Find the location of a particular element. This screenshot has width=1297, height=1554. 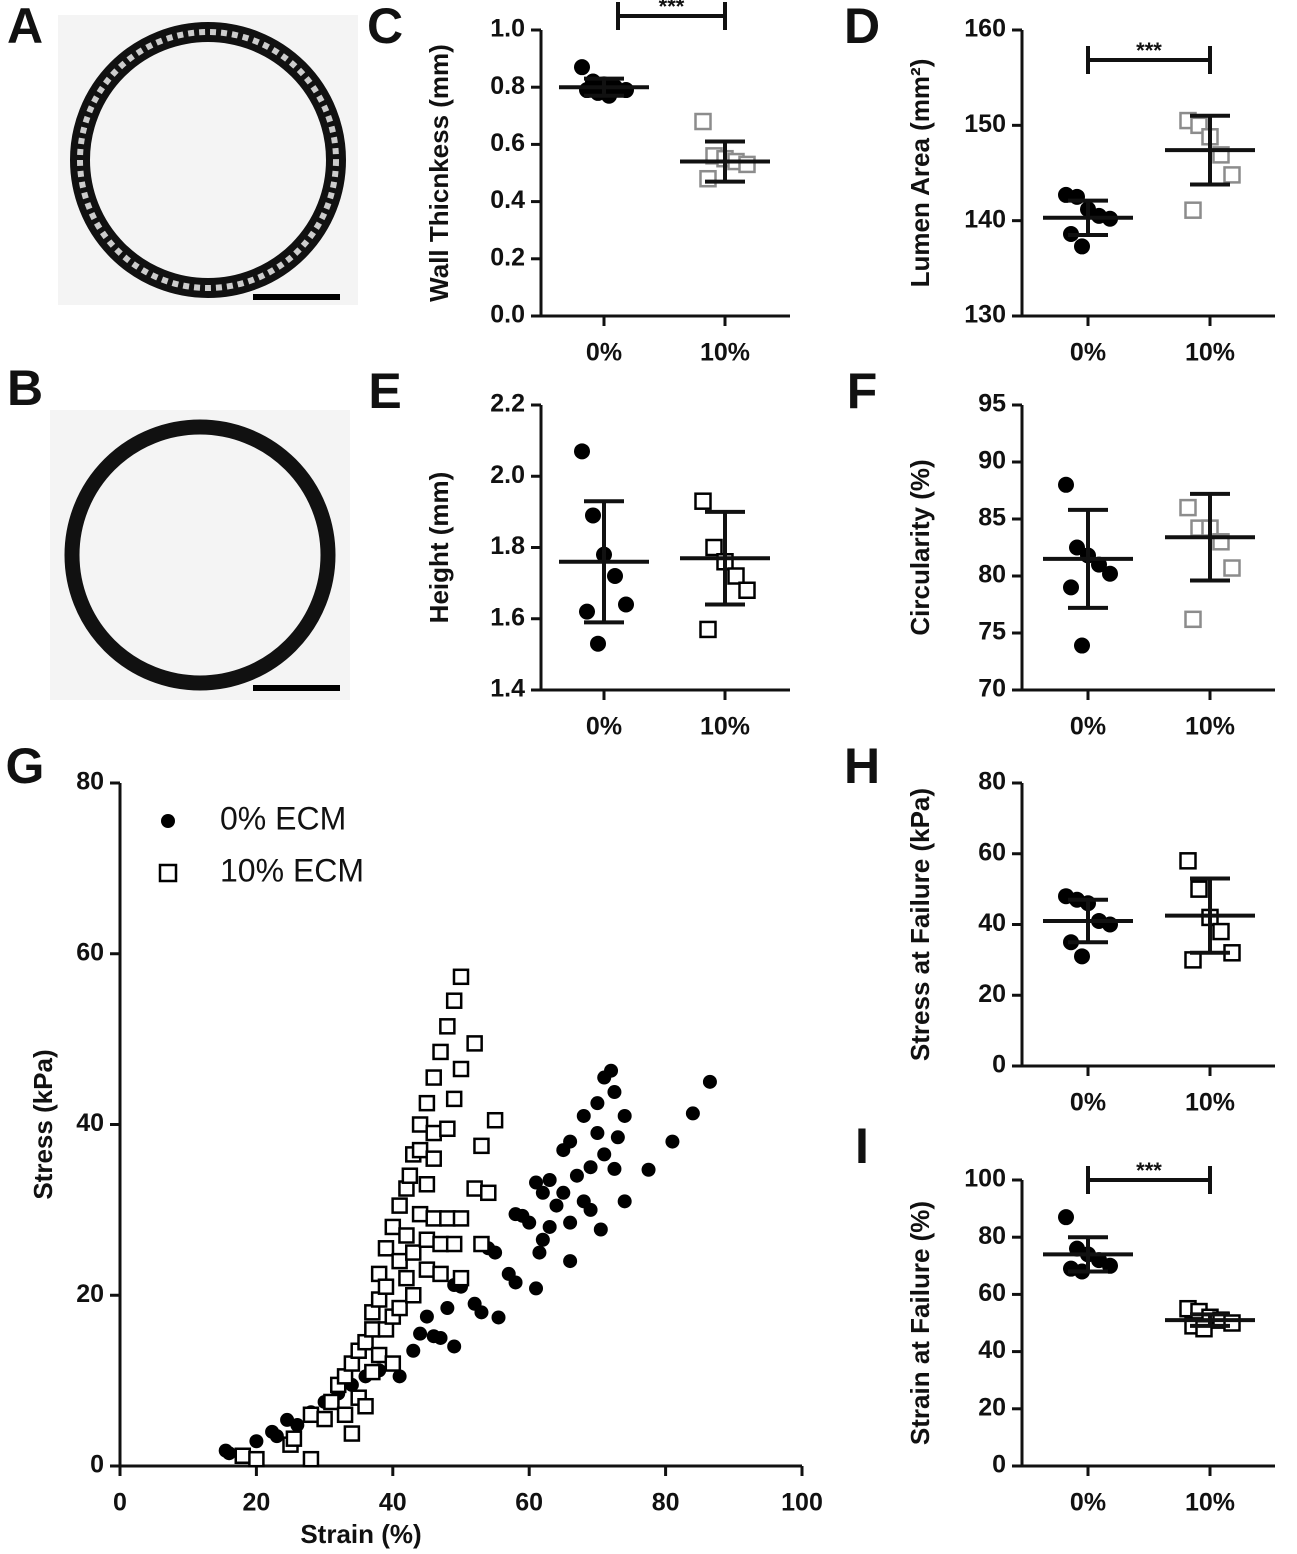

legend-label: 0% ECM is located at coordinates (283, 818).